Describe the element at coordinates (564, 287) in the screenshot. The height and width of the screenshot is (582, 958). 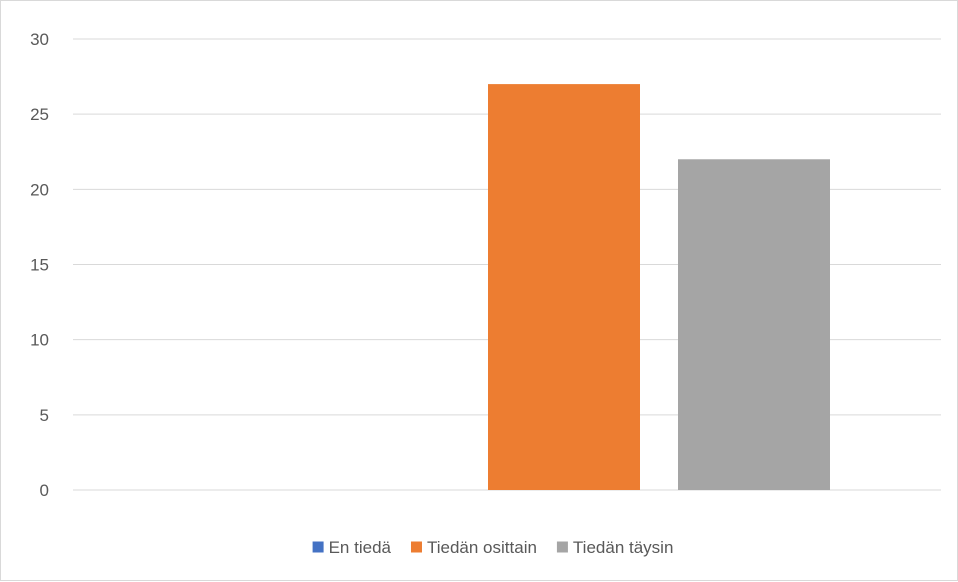
I see `bar-tied-n-osittain` at that location.